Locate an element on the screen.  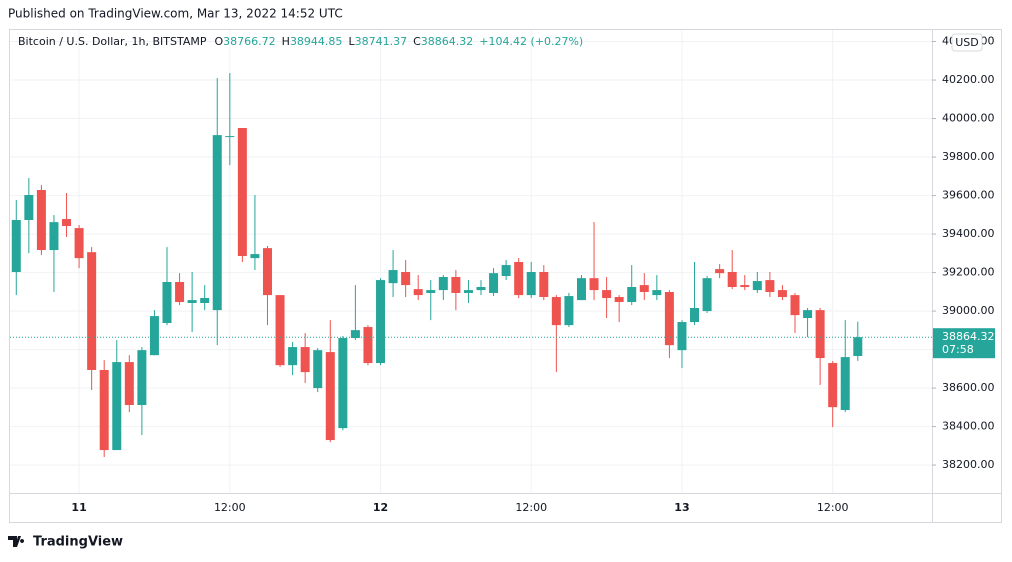
y-tick-label: 39200.00 is located at coordinates (968, 272).